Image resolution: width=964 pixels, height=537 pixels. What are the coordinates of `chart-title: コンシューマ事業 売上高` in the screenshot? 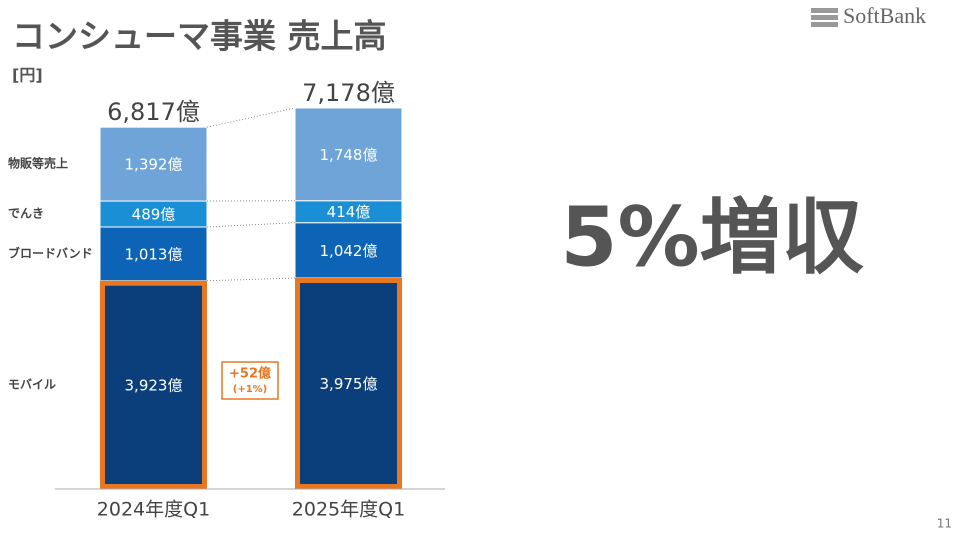 It's located at (199, 36).